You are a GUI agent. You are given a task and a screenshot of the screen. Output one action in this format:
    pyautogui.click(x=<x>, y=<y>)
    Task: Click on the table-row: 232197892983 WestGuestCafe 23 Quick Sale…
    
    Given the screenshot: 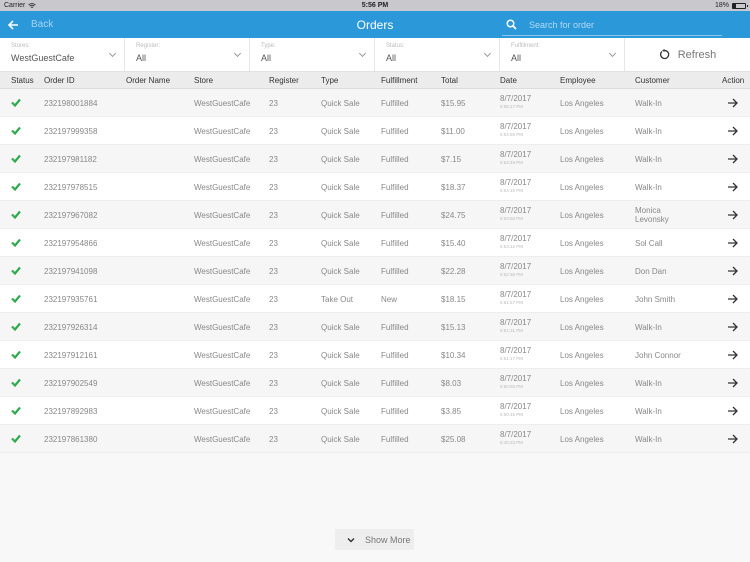 What is the action you would take?
    pyautogui.click(x=375, y=411)
    